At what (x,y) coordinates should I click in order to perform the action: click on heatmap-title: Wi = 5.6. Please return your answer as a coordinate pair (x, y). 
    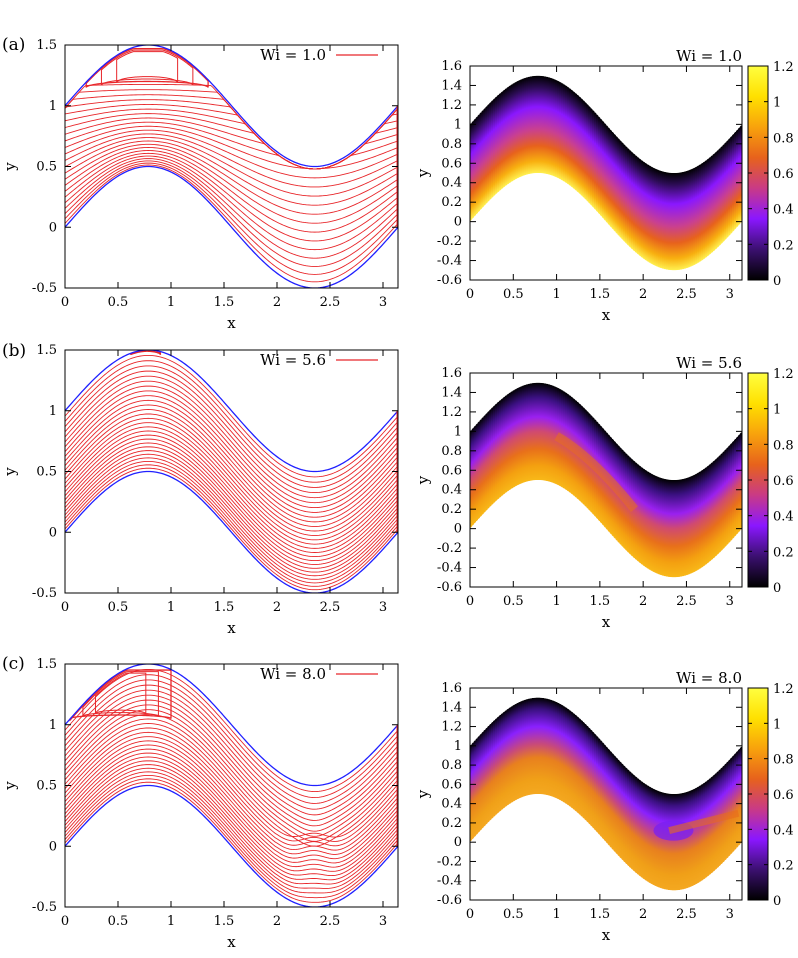
    Looking at the image, I should click on (709, 363).